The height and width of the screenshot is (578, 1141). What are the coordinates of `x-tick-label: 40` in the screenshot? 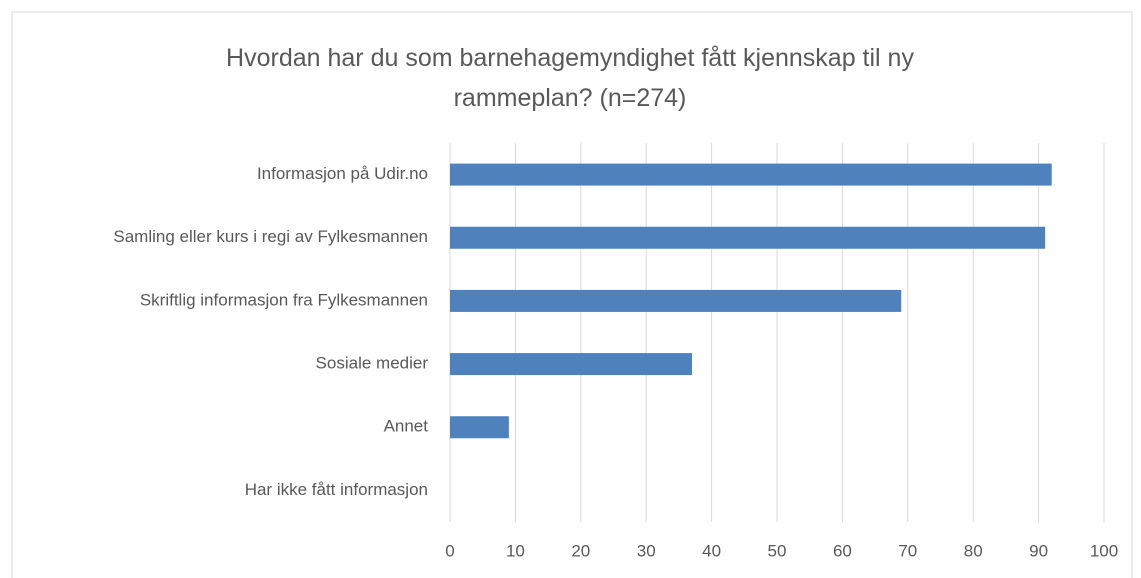 It's located at (711, 550).